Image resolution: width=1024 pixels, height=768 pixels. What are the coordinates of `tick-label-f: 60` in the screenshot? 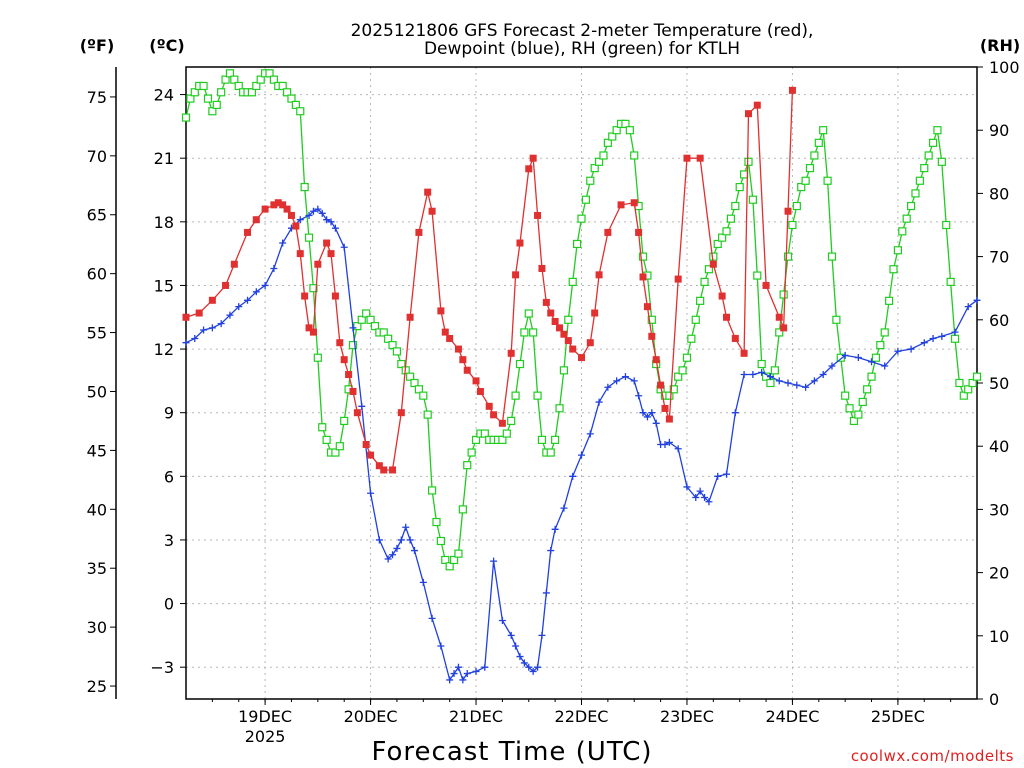 It's located at (97, 274).